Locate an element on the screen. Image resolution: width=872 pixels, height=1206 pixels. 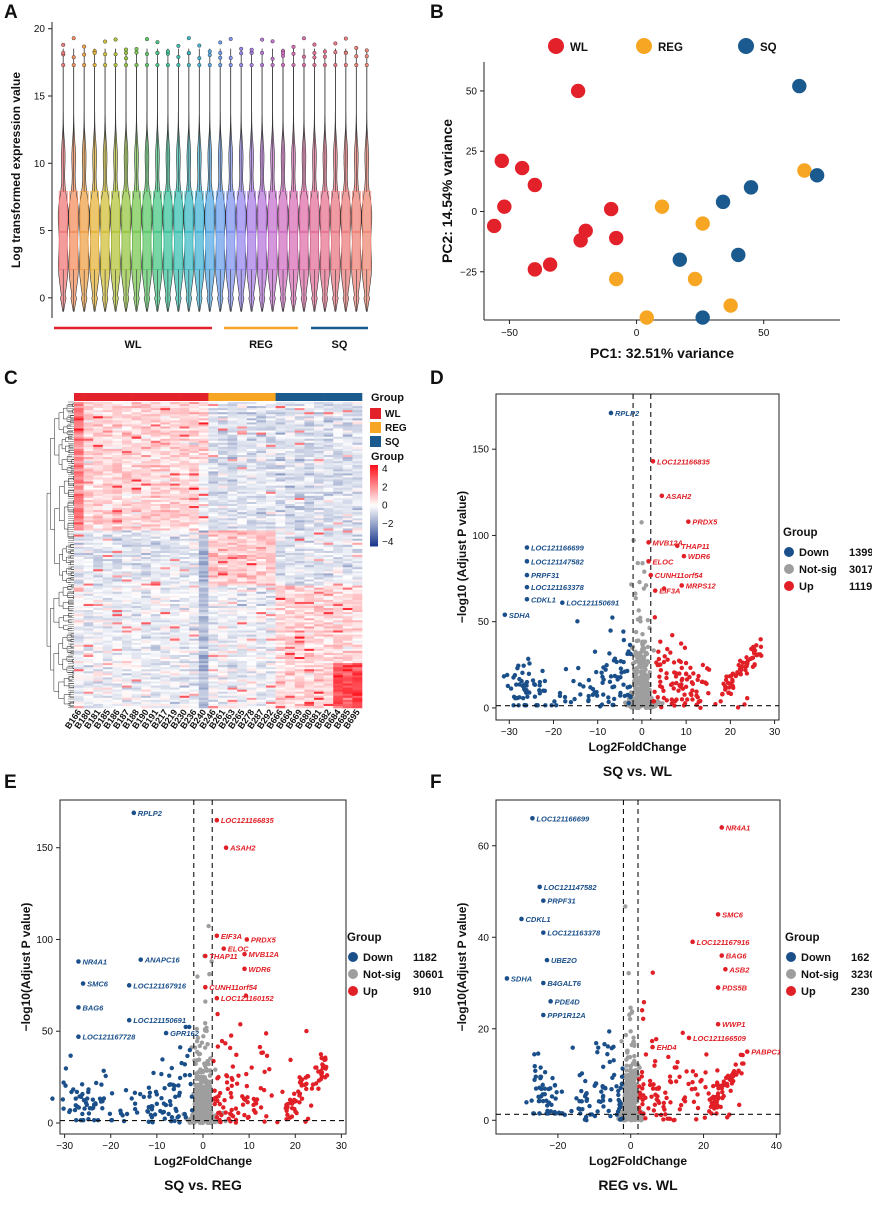
pca-point-reg is located at coordinates (695, 279).